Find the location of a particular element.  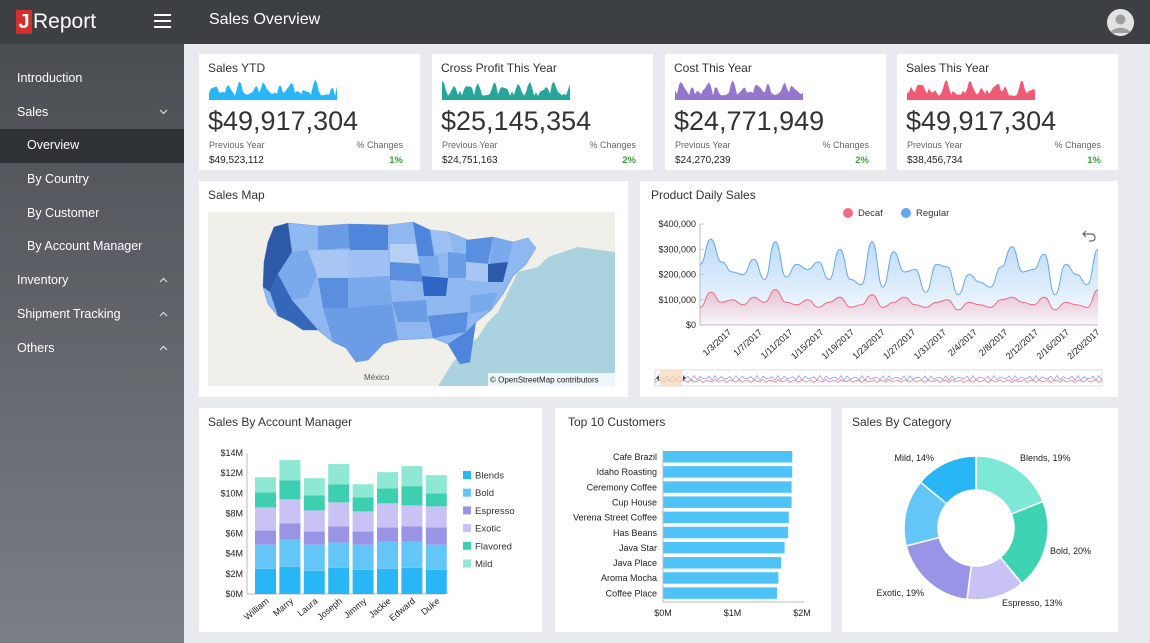

legend-marker-bold is located at coordinates (467, 492).